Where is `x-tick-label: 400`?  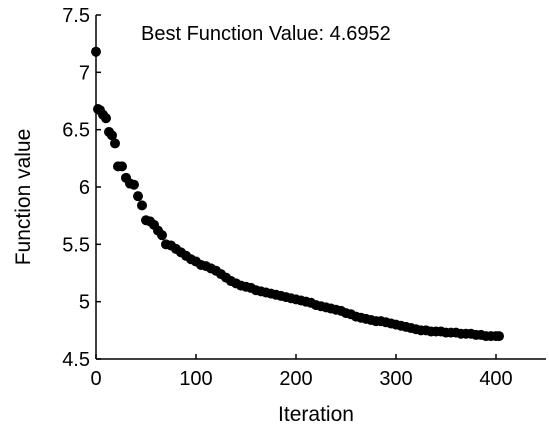 x-tick-label: 400 is located at coordinates (495, 379).